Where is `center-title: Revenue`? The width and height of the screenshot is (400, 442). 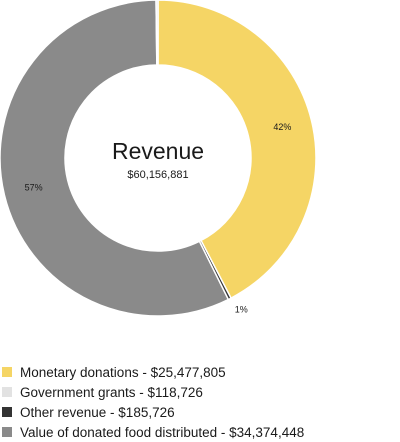 center-title: Revenue is located at coordinates (158, 151).